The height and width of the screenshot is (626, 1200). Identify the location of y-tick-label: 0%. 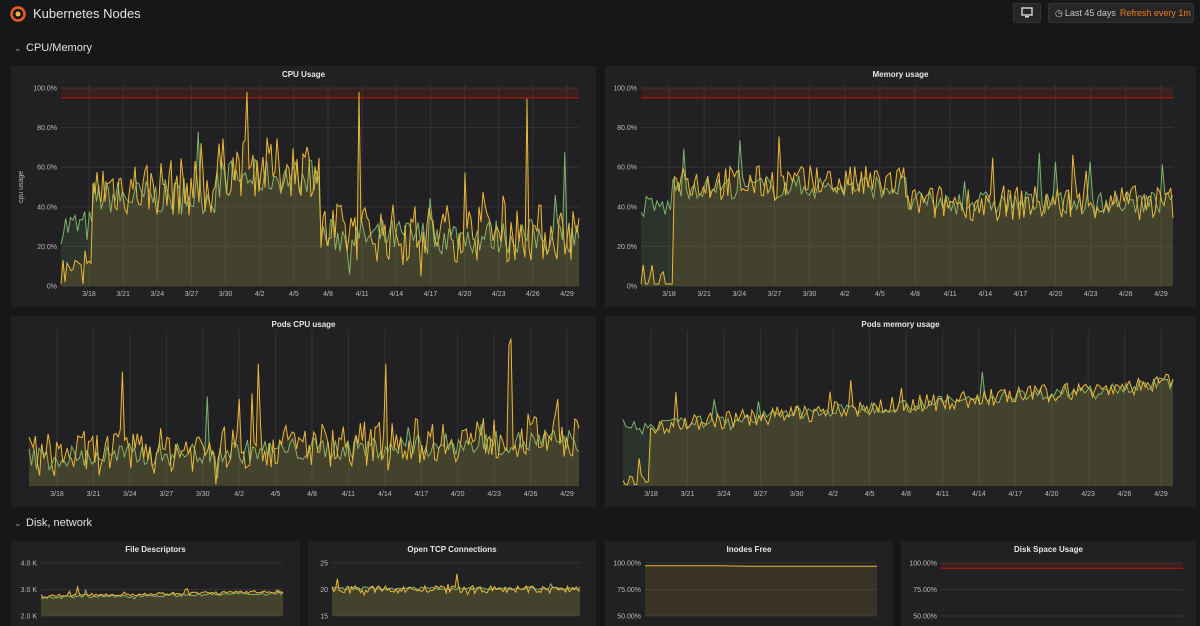
(632, 287).